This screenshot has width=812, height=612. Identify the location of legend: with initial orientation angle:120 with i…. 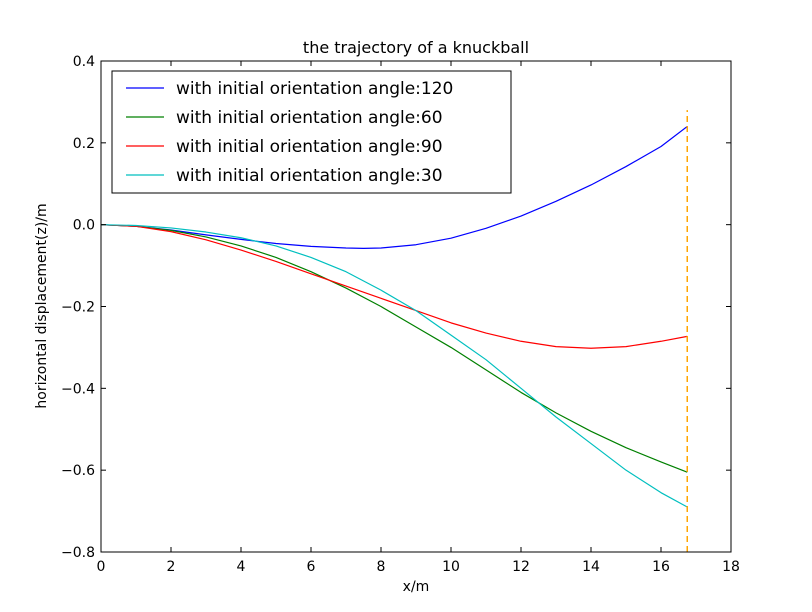
(311, 132).